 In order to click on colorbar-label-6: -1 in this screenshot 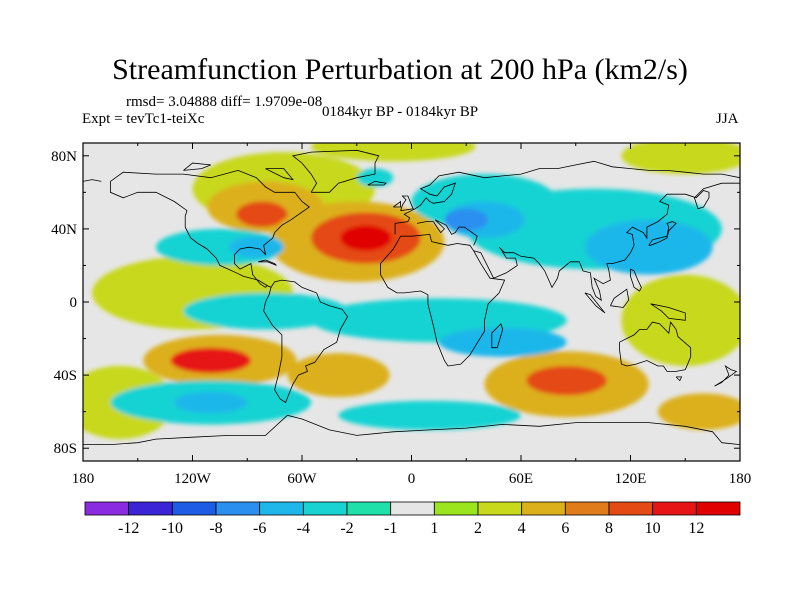, I will do `click(390, 528)`.